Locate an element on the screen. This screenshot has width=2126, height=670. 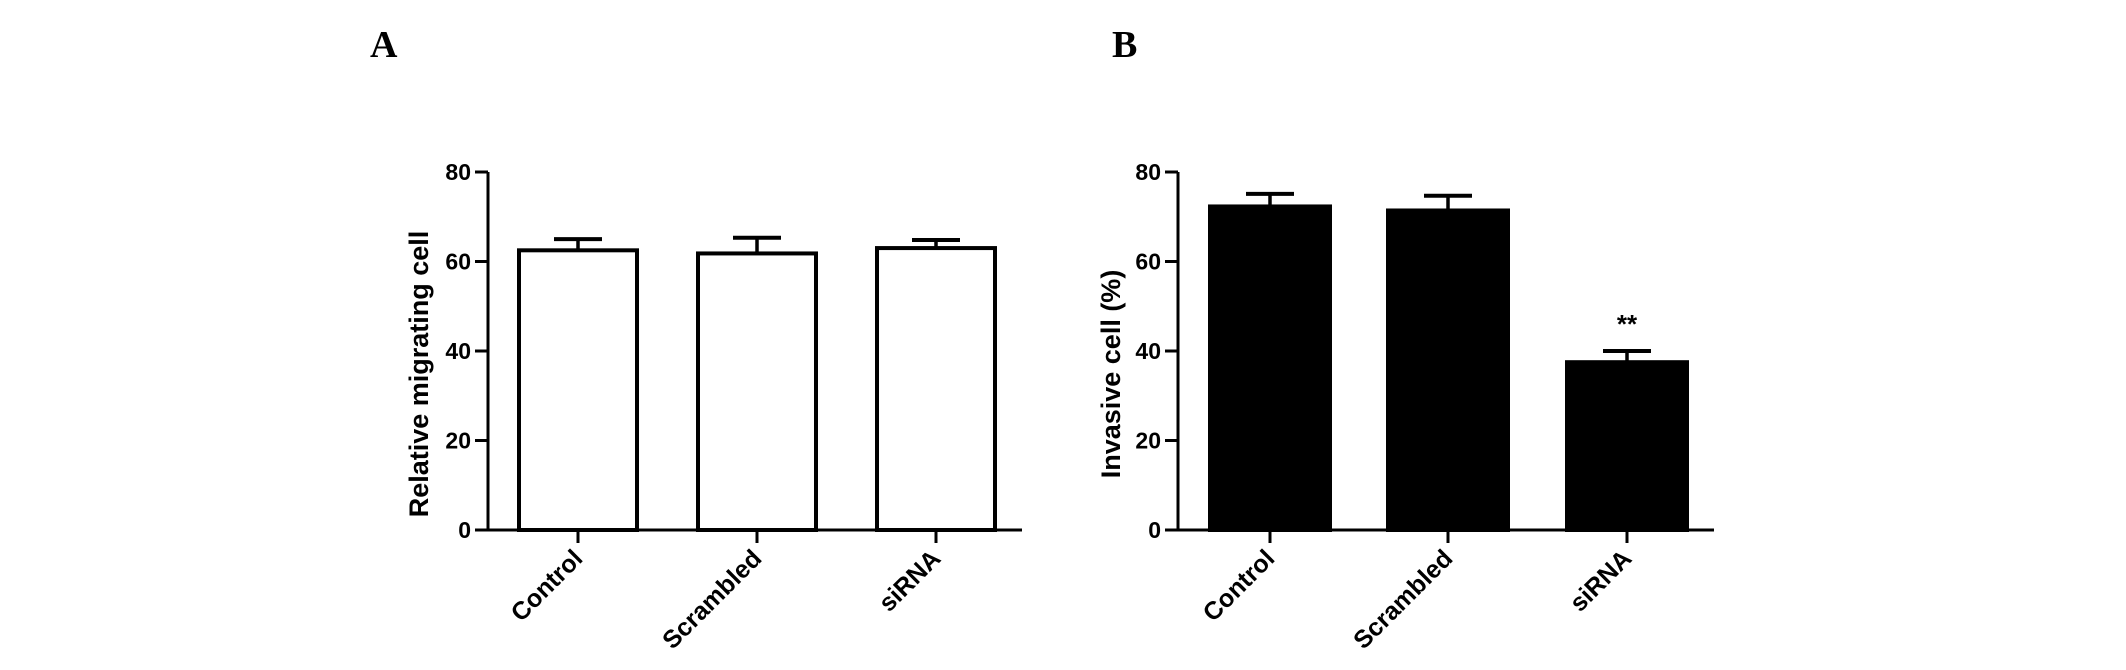
panel-b-category-label-sirna: siRNA is located at coordinates (1600, 580).